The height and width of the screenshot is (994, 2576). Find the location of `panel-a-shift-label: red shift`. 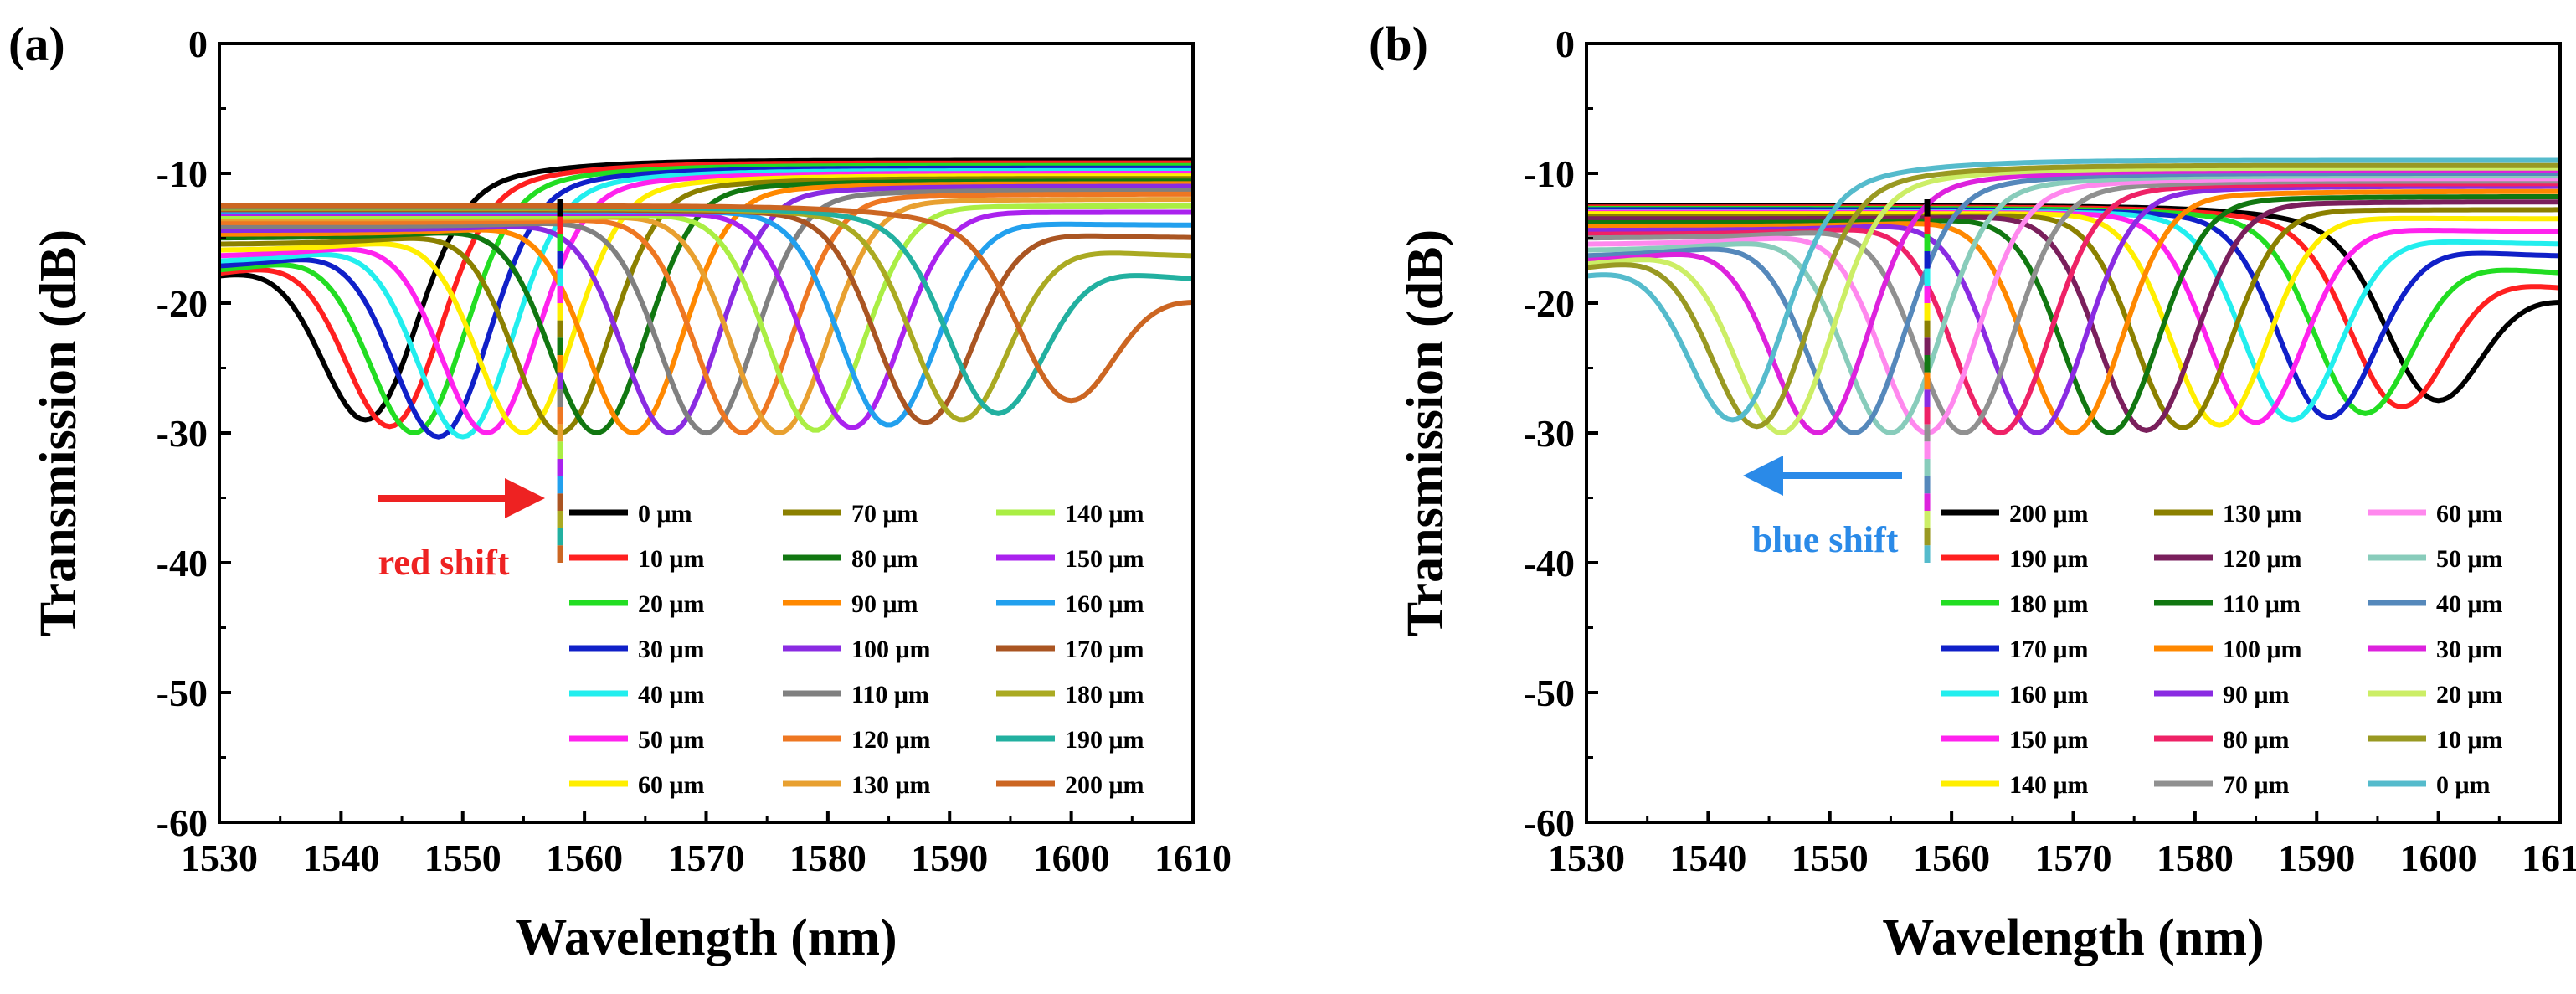

panel-a-shift-label: red shift is located at coordinates (444, 562).